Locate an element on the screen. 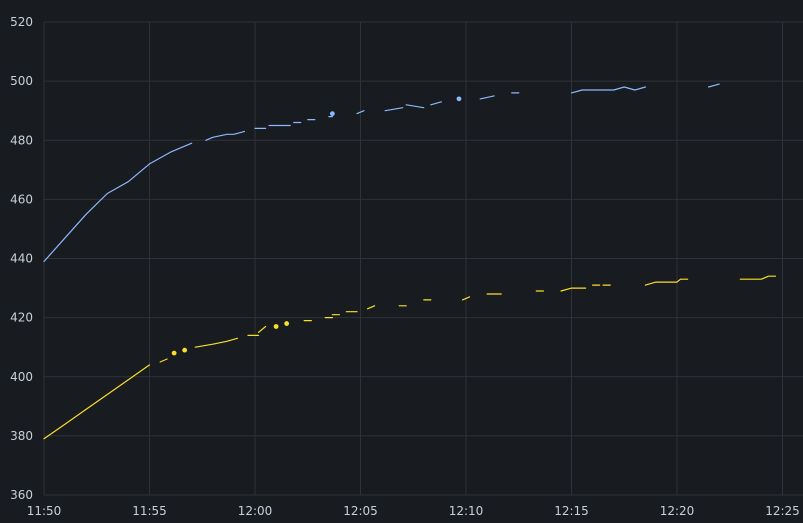 The height and width of the screenshot is (523, 803). y-tick-label: 520 is located at coordinates (21, 22).